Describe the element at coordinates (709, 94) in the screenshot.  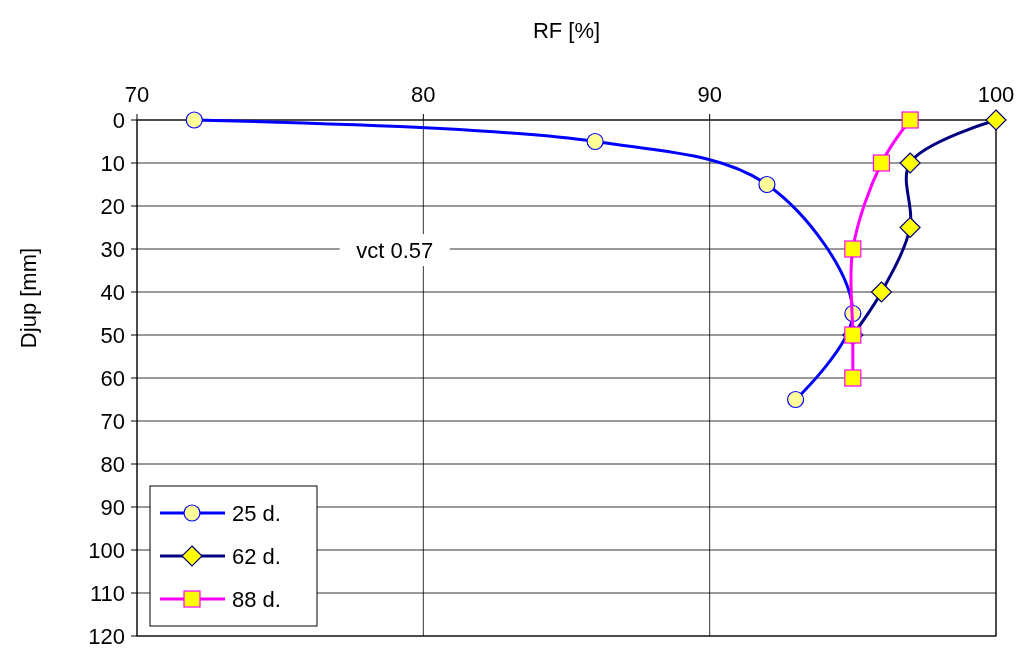
I see `x-tick-label: 90` at that location.